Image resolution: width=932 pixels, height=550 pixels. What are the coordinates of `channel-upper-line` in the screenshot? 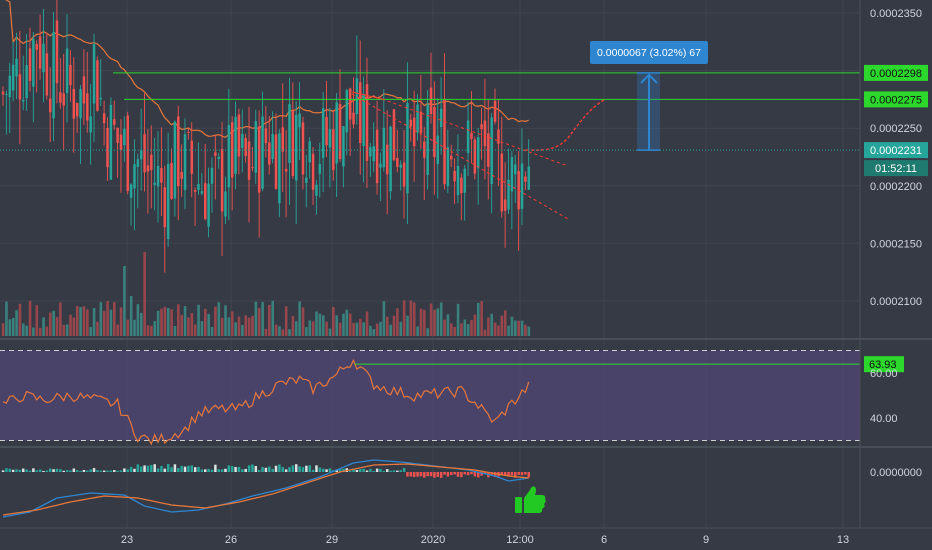 It's located at (475, 132).